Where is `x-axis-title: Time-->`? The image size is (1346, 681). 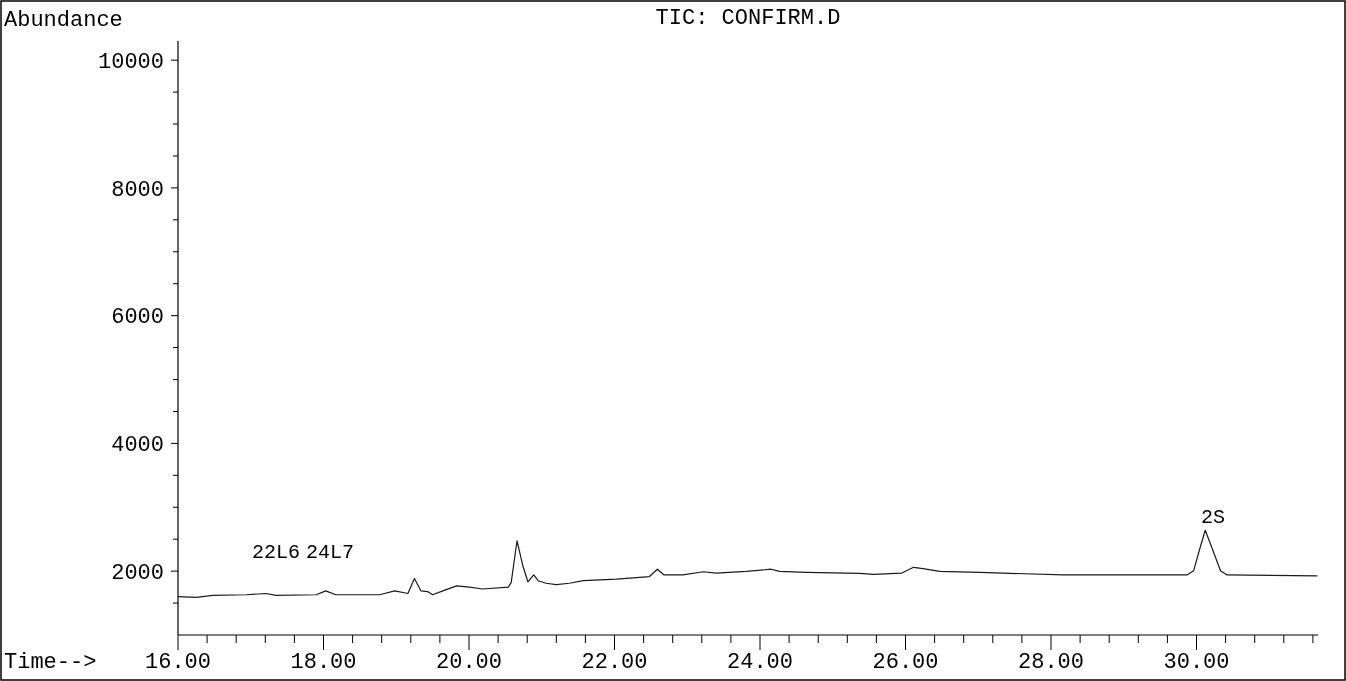
x-axis-title: Time--> is located at coordinates (50, 662).